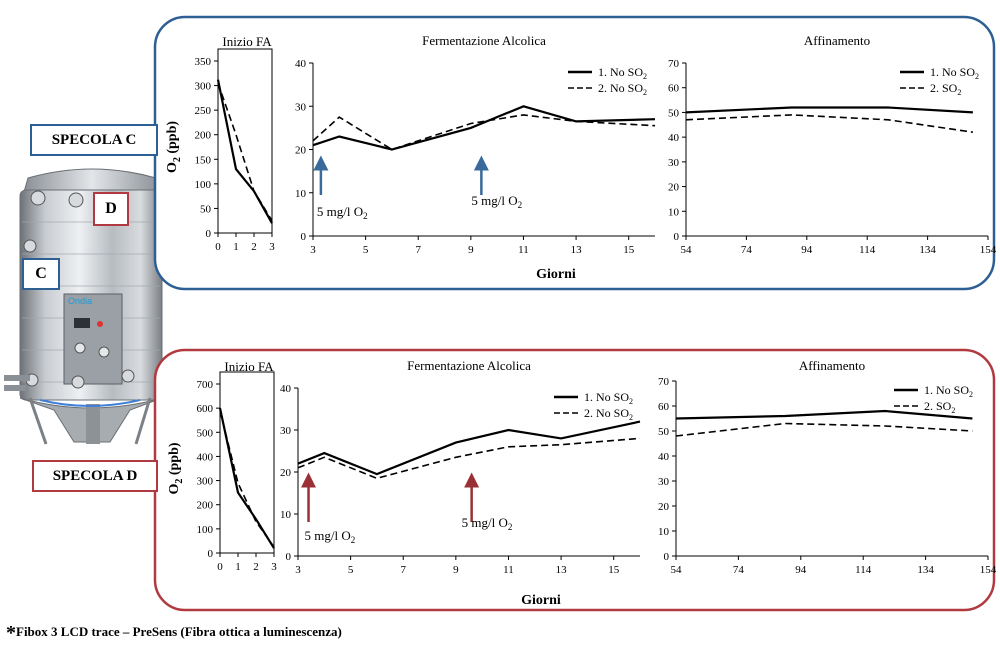 The width and height of the screenshot is (1000, 646). What do you see at coordinates (801, 570) in the screenshot?
I see `x-tick-label: 94` at bounding box center [801, 570].